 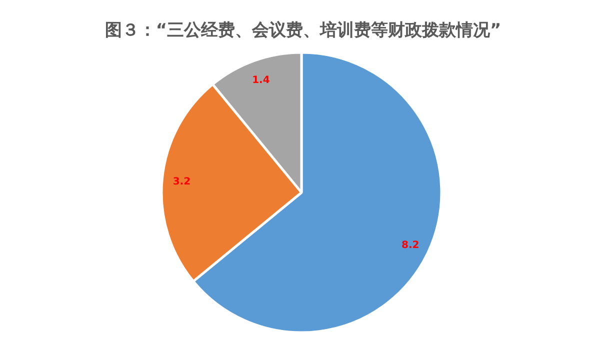 I want to click on data-label: 1.4, so click(x=261, y=80).